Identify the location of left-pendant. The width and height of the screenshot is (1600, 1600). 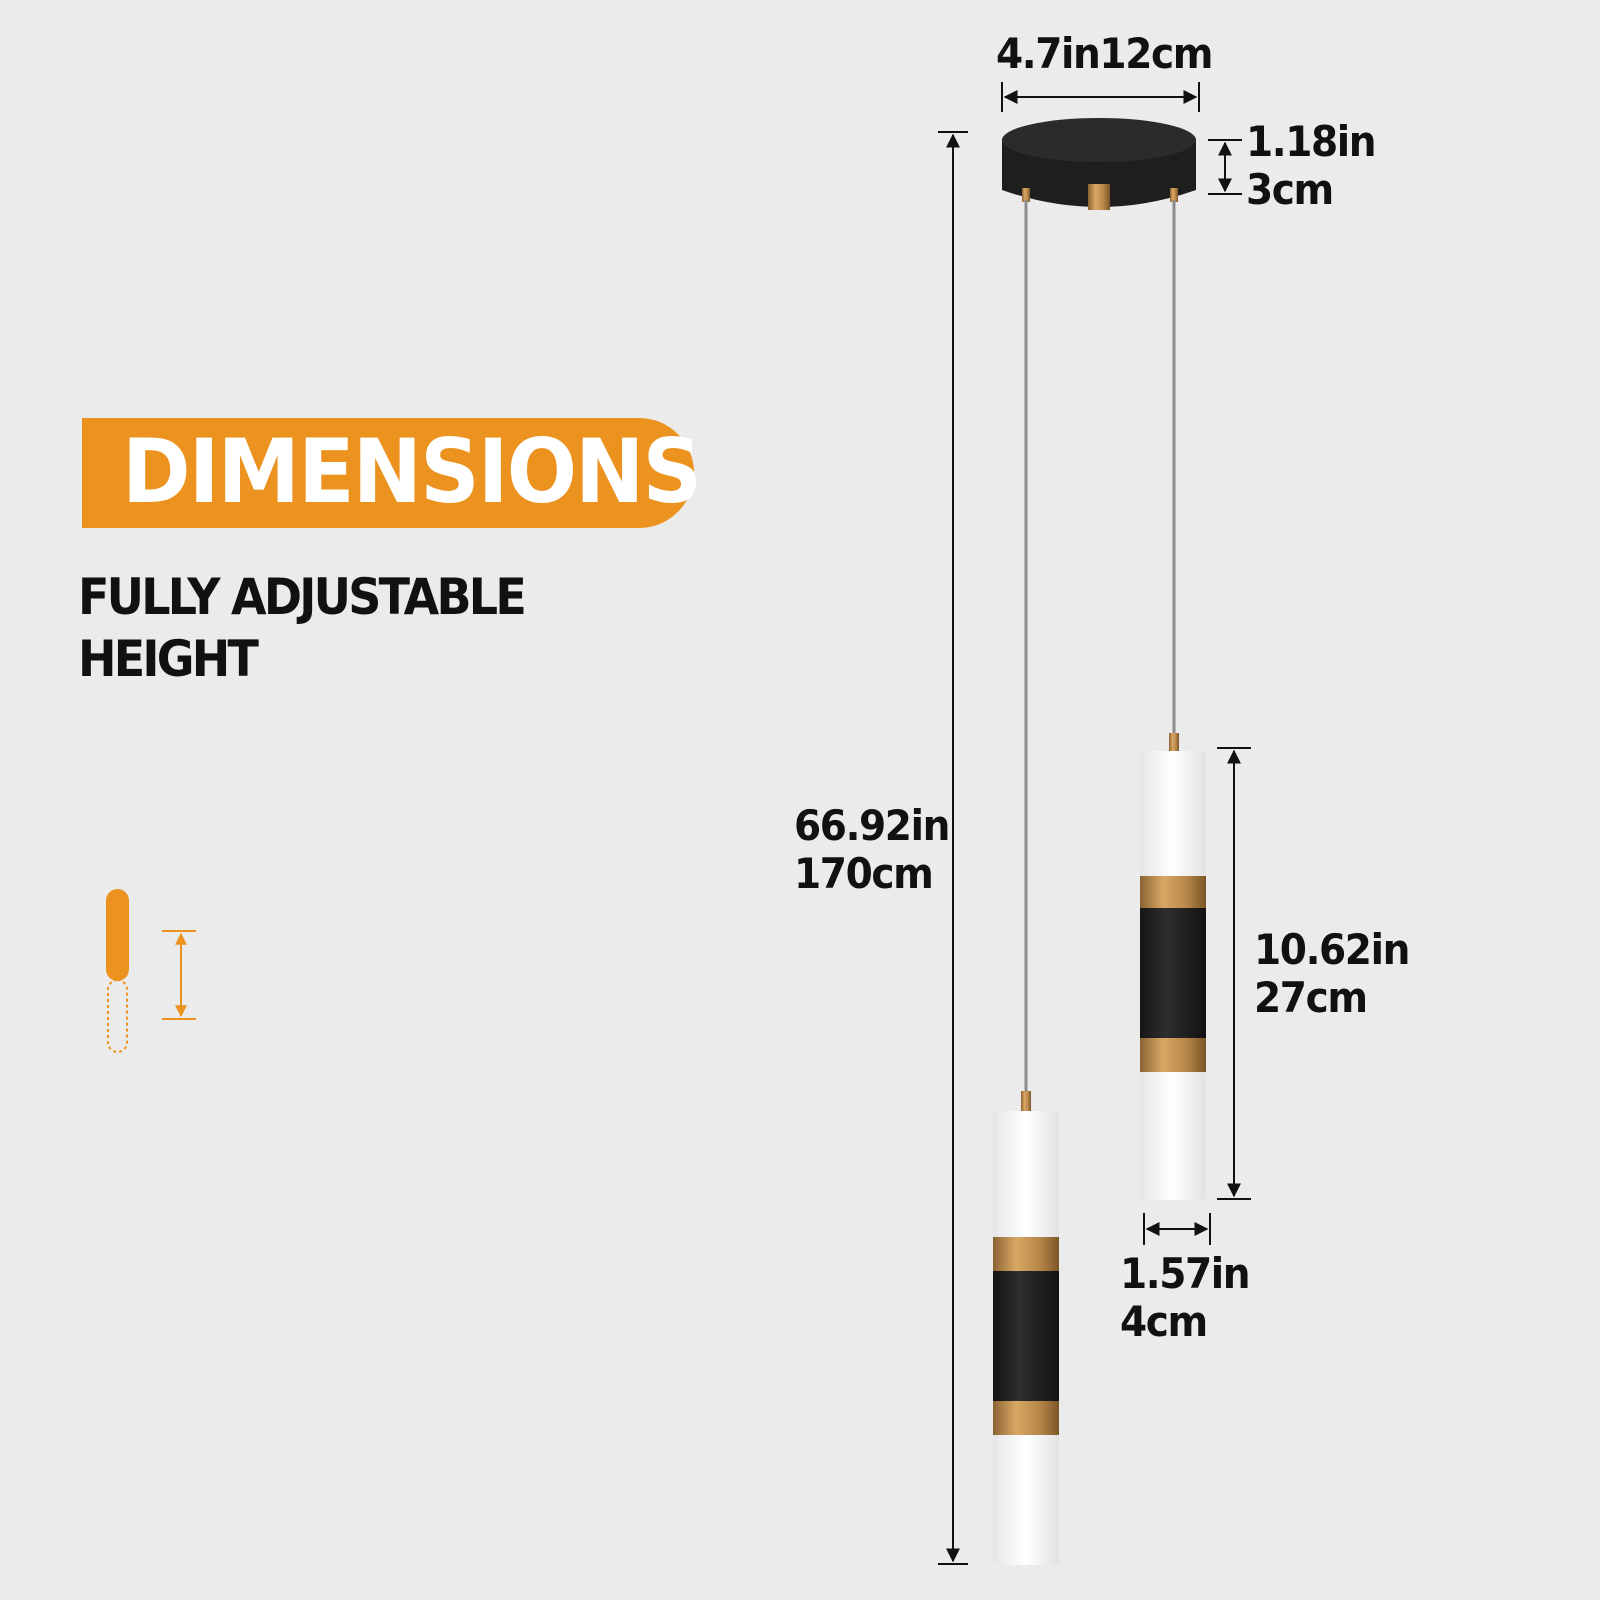
(1026, 1328).